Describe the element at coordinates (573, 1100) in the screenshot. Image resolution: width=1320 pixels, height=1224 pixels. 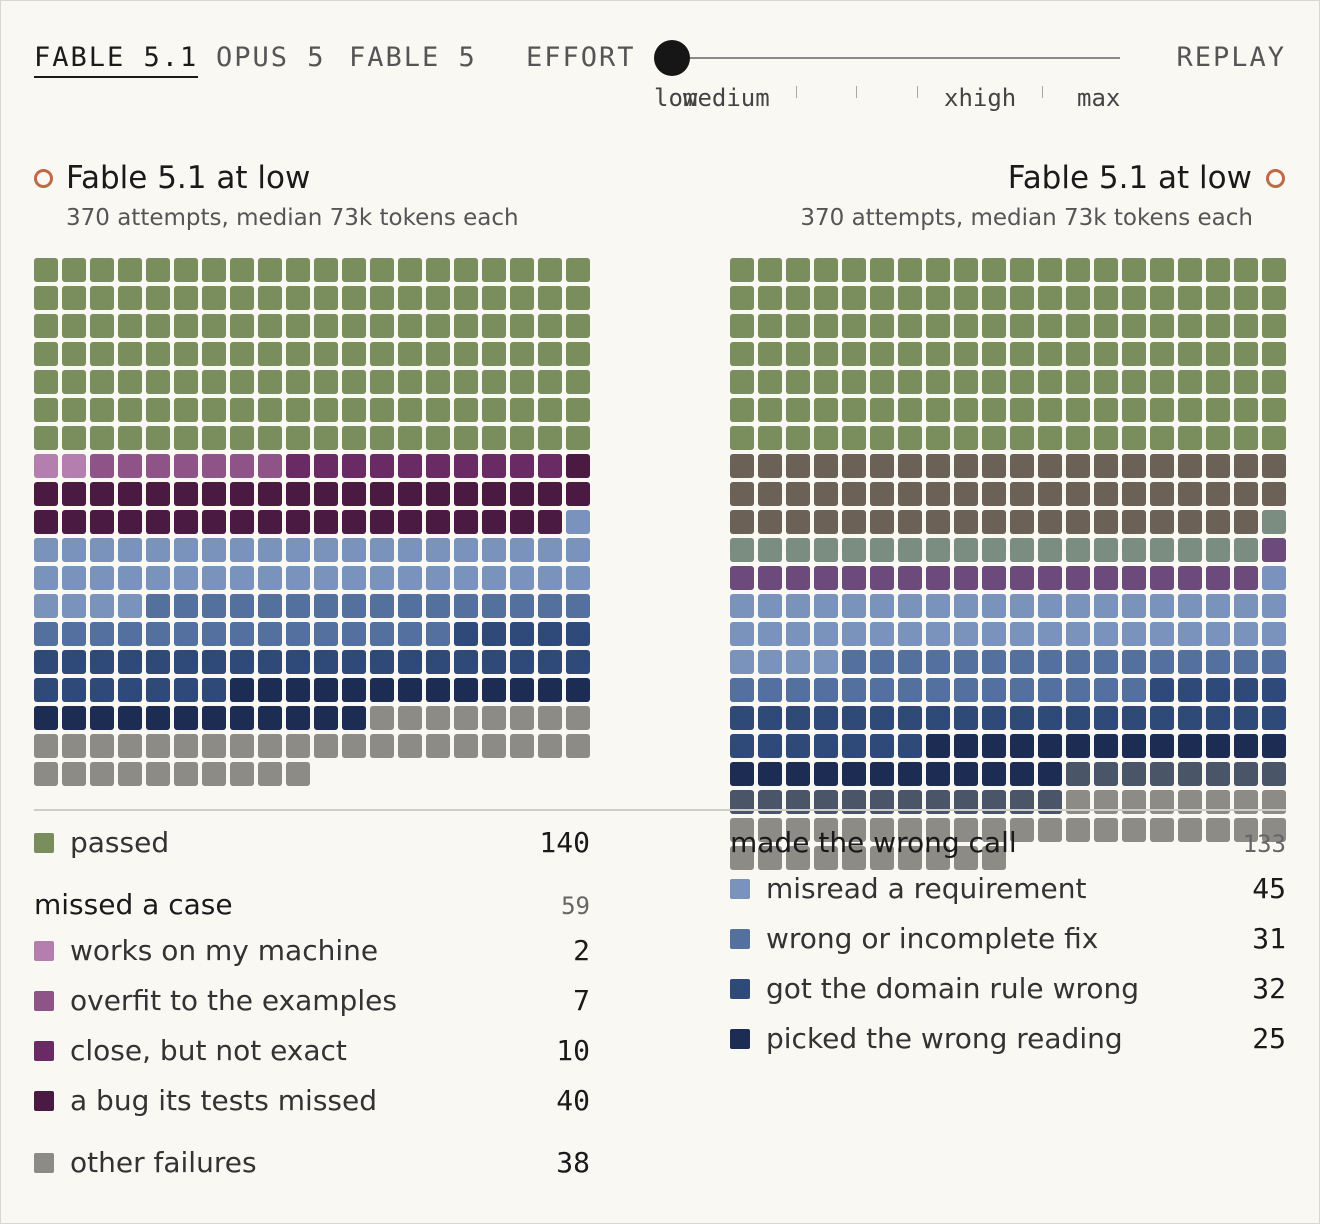
I see `legend-value: 40` at that location.